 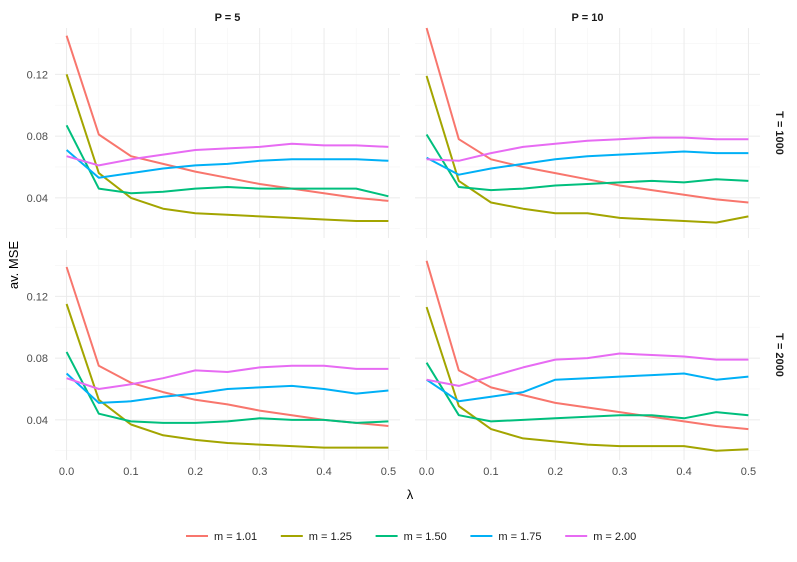 I want to click on legend: m = 1.01 m = 1.25 m = 1.50 m = 1.75 m = 2.00, so click(x=411, y=537).